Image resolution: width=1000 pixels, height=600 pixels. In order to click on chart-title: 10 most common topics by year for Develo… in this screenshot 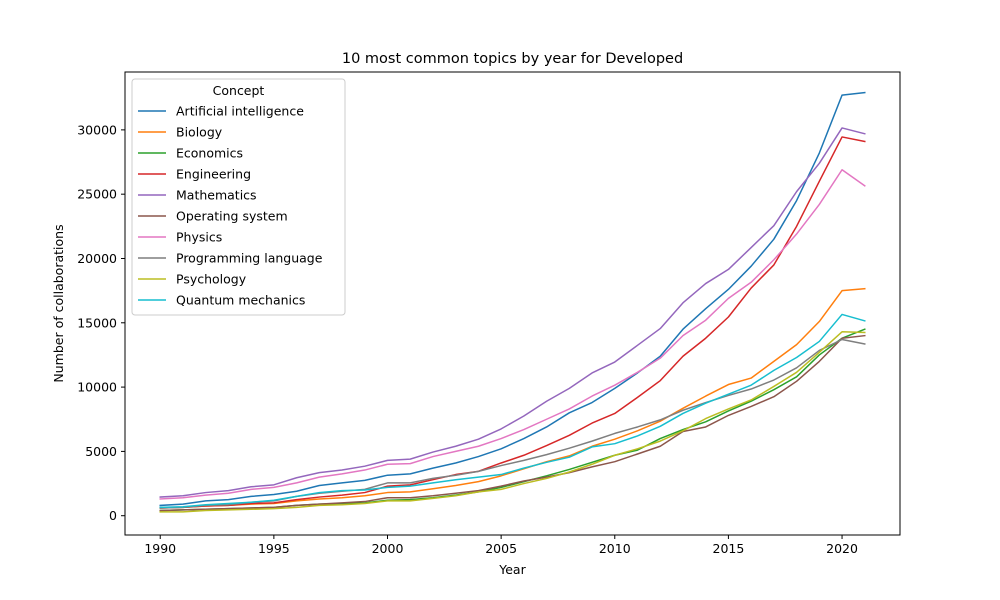, I will do `click(512, 59)`.